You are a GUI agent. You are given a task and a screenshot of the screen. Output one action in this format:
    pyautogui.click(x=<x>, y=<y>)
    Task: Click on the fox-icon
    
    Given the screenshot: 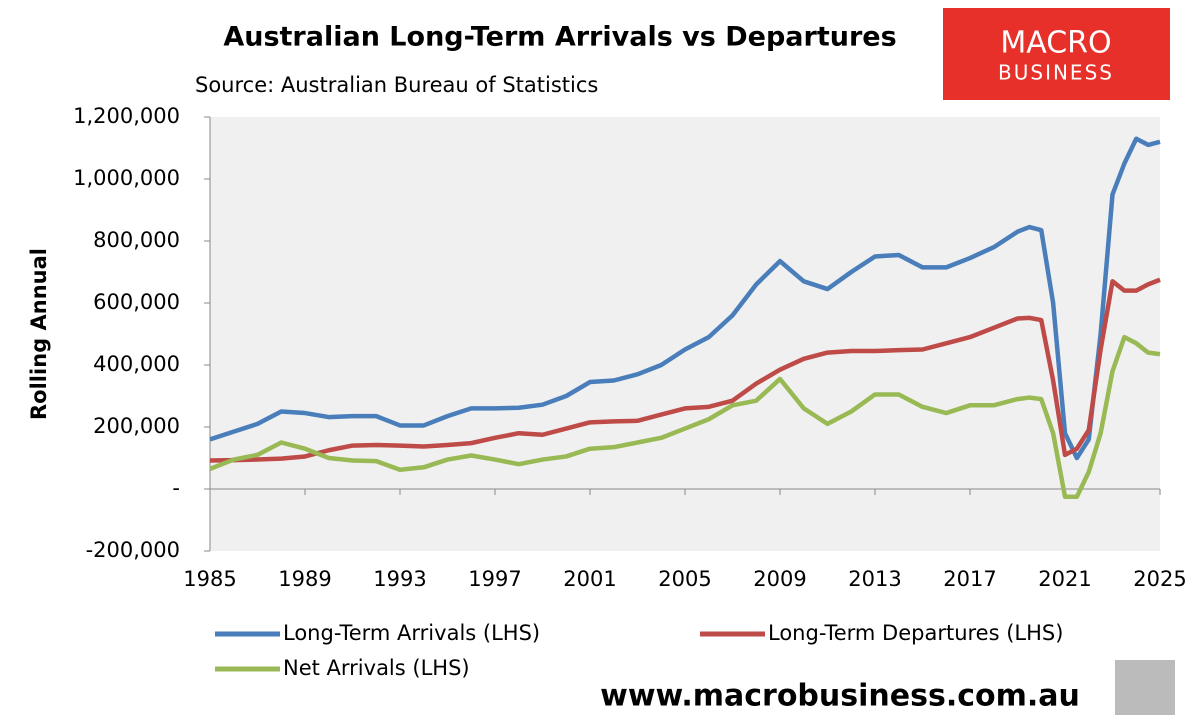 What is the action you would take?
    pyautogui.click(x=1145, y=687)
    